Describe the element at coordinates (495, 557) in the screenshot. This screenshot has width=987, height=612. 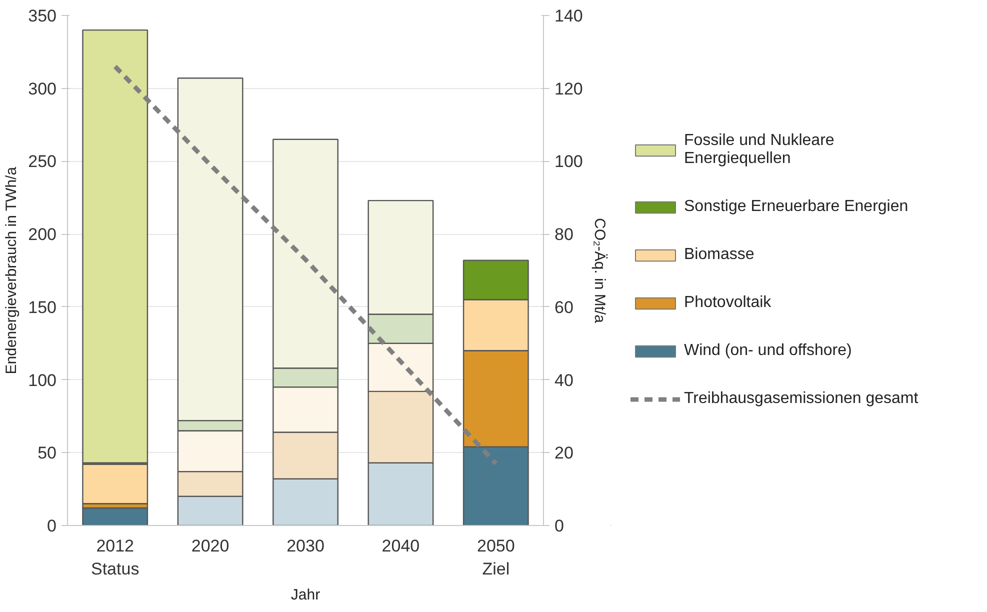
I see `x-tick-label: 2050 Ziel` at that location.